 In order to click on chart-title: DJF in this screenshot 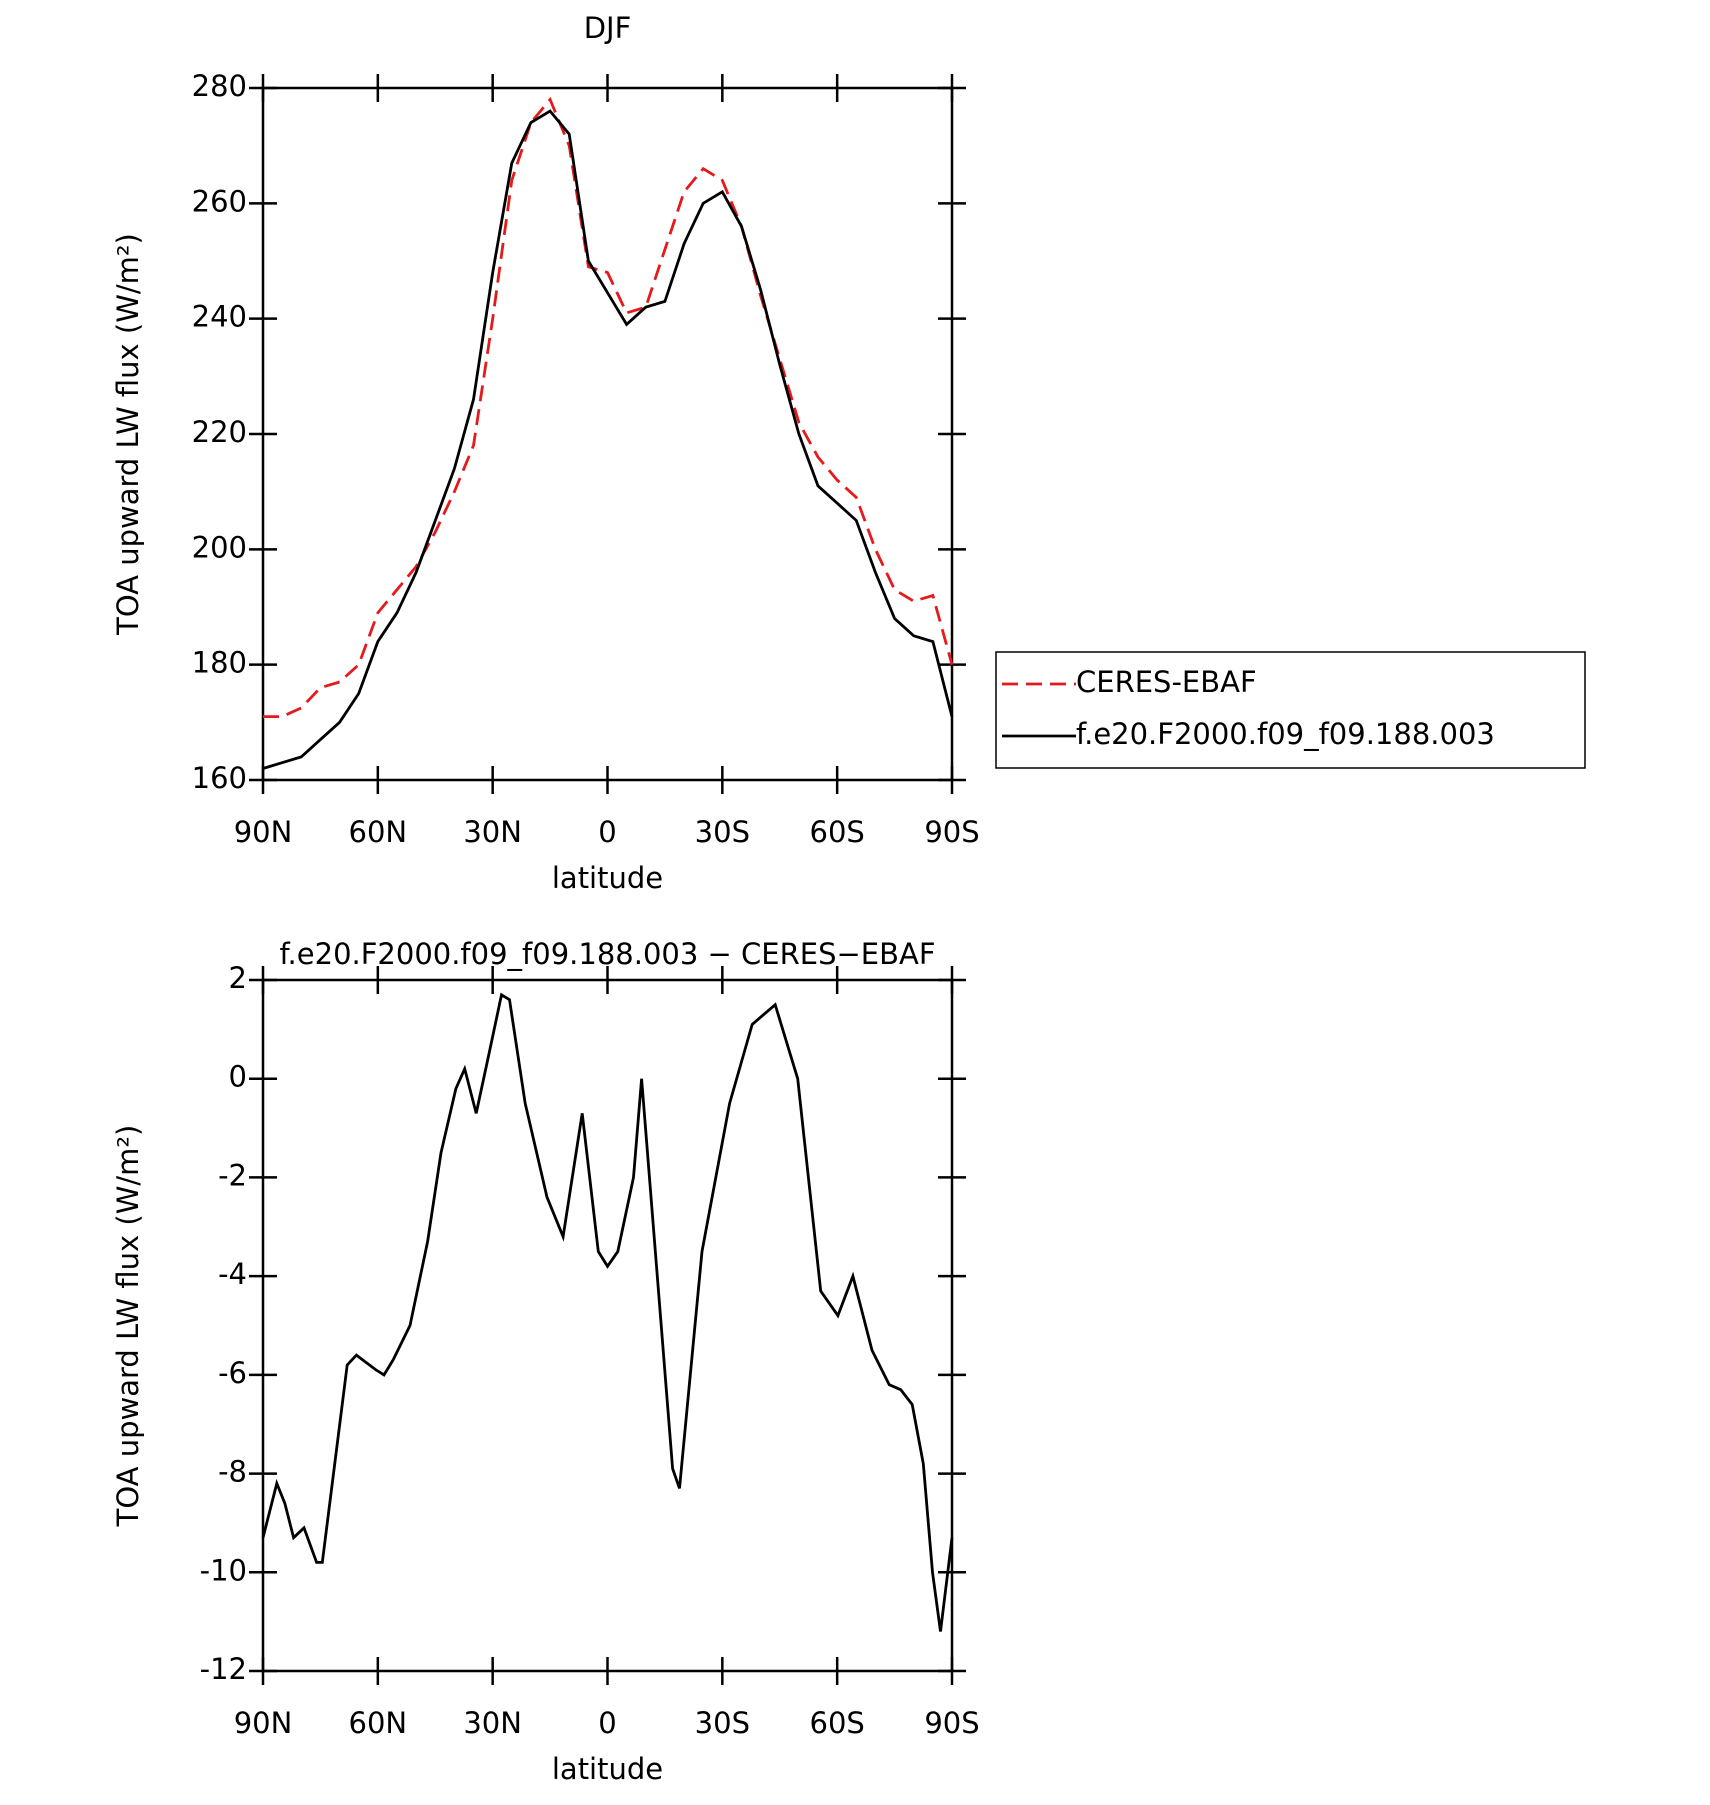, I will do `click(608, 28)`.